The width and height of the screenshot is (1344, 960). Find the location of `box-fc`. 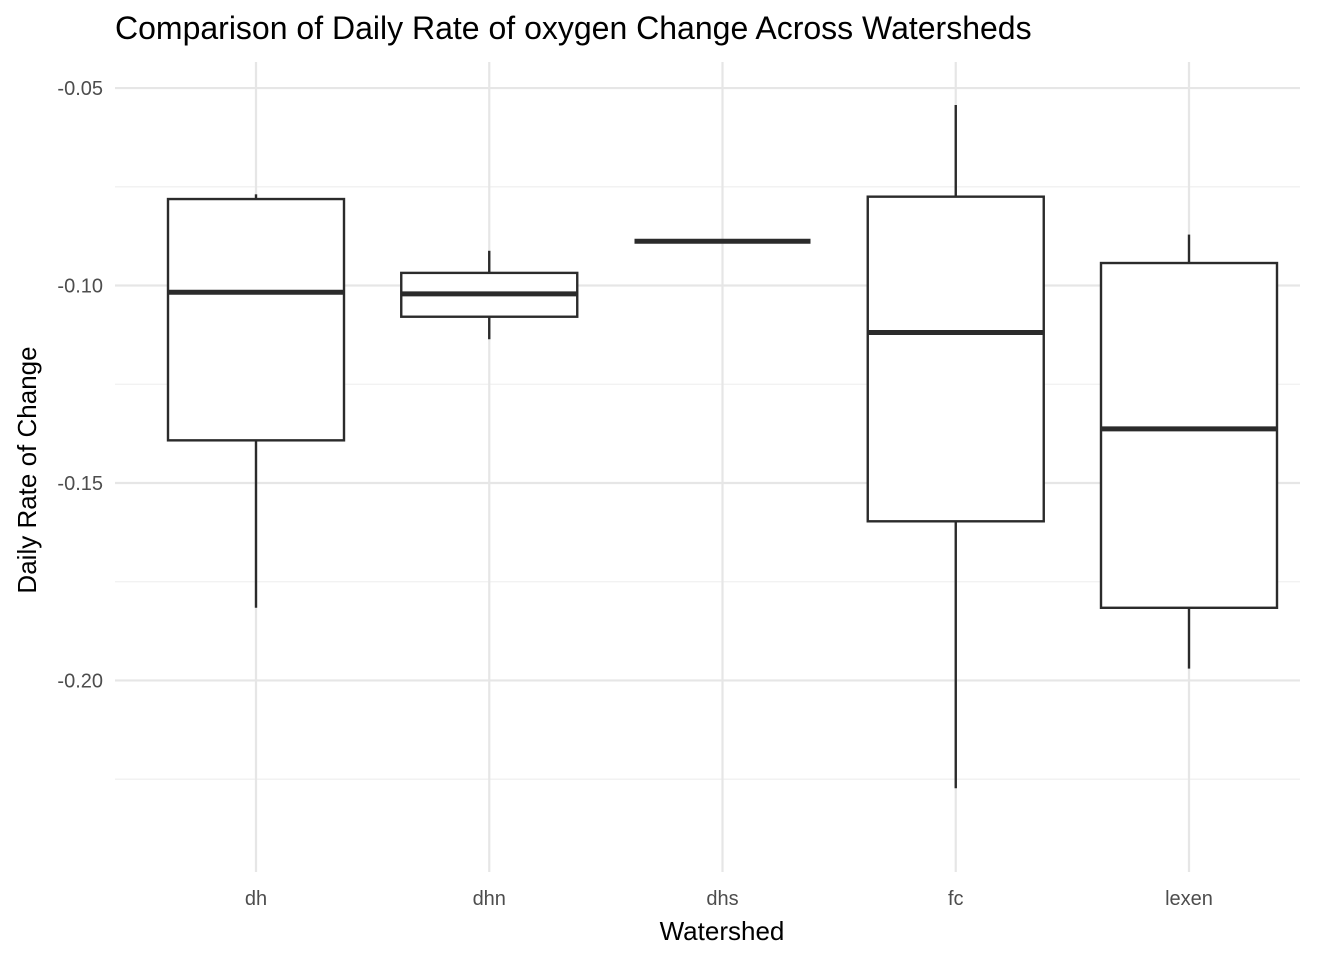

box-fc is located at coordinates (955, 447).